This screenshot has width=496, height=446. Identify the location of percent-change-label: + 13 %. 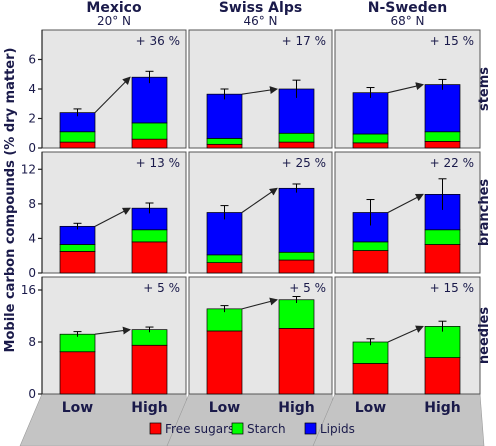
(158, 163).